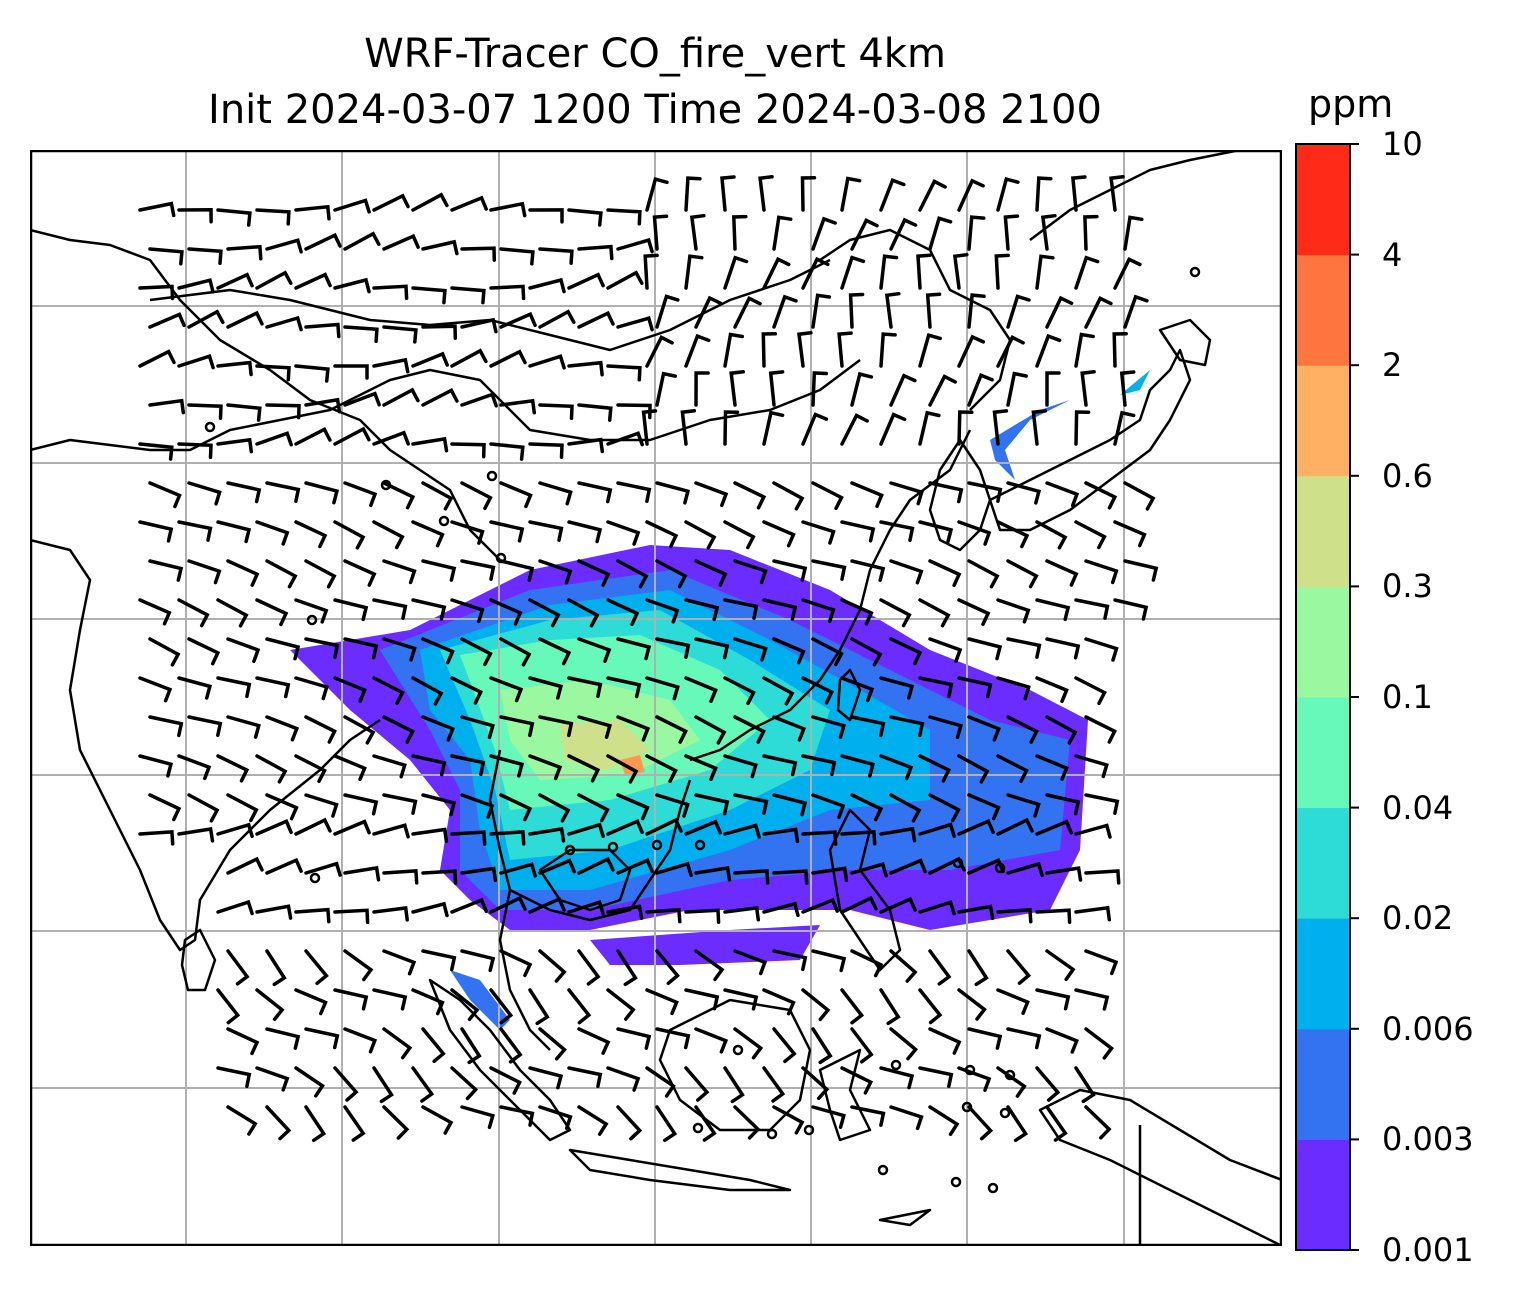 The width and height of the screenshot is (1528, 1306). Describe the element at coordinates (524, 970) in the screenshot. I see `malay-peninsula` at that location.